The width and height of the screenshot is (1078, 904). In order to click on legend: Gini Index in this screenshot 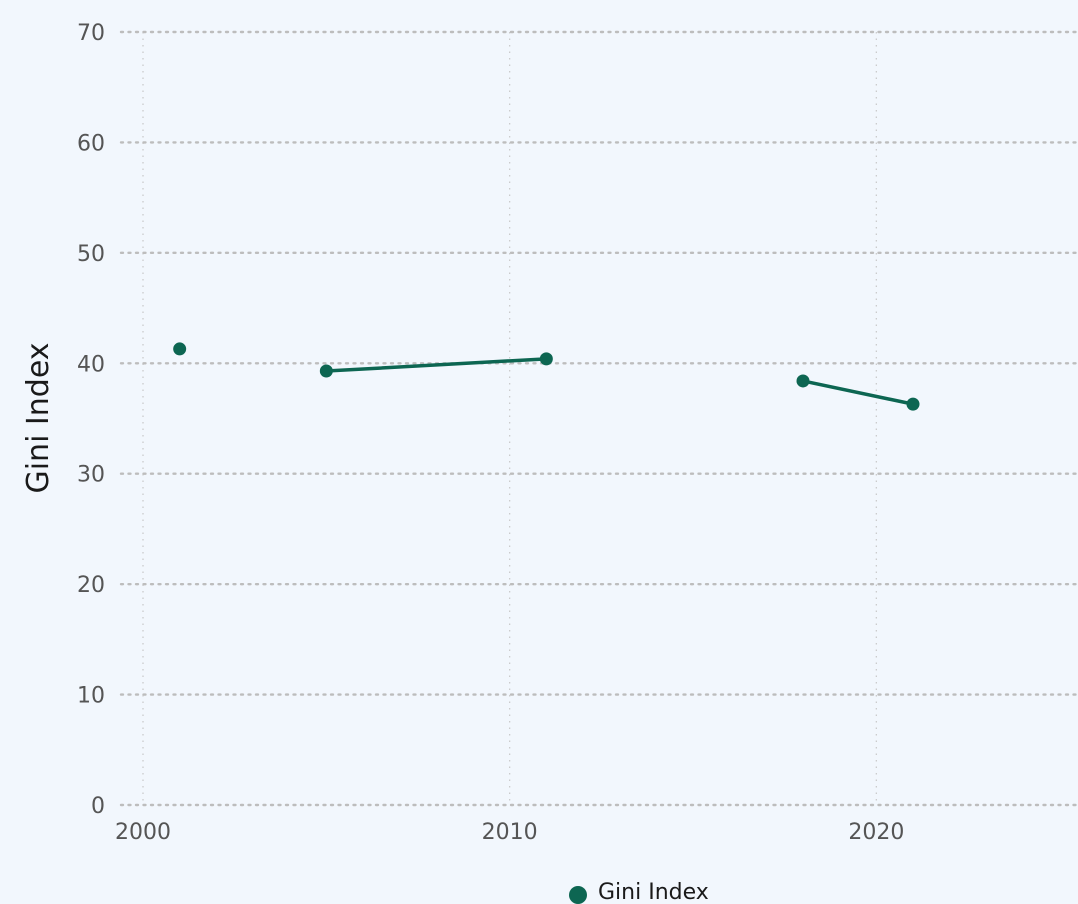, I will do `click(639, 892)`.